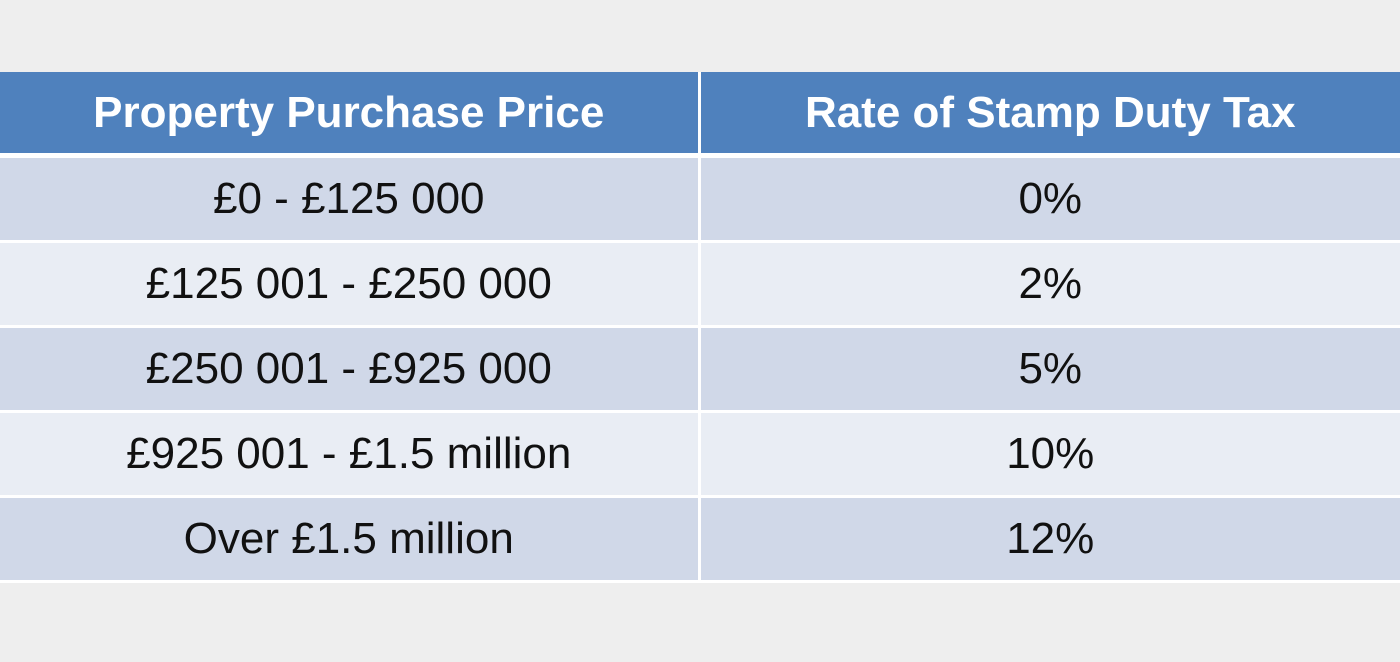 The height and width of the screenshot is (662, 1400). I want to click on price-band-cell: £0 - £125 000, so click(350, 199).